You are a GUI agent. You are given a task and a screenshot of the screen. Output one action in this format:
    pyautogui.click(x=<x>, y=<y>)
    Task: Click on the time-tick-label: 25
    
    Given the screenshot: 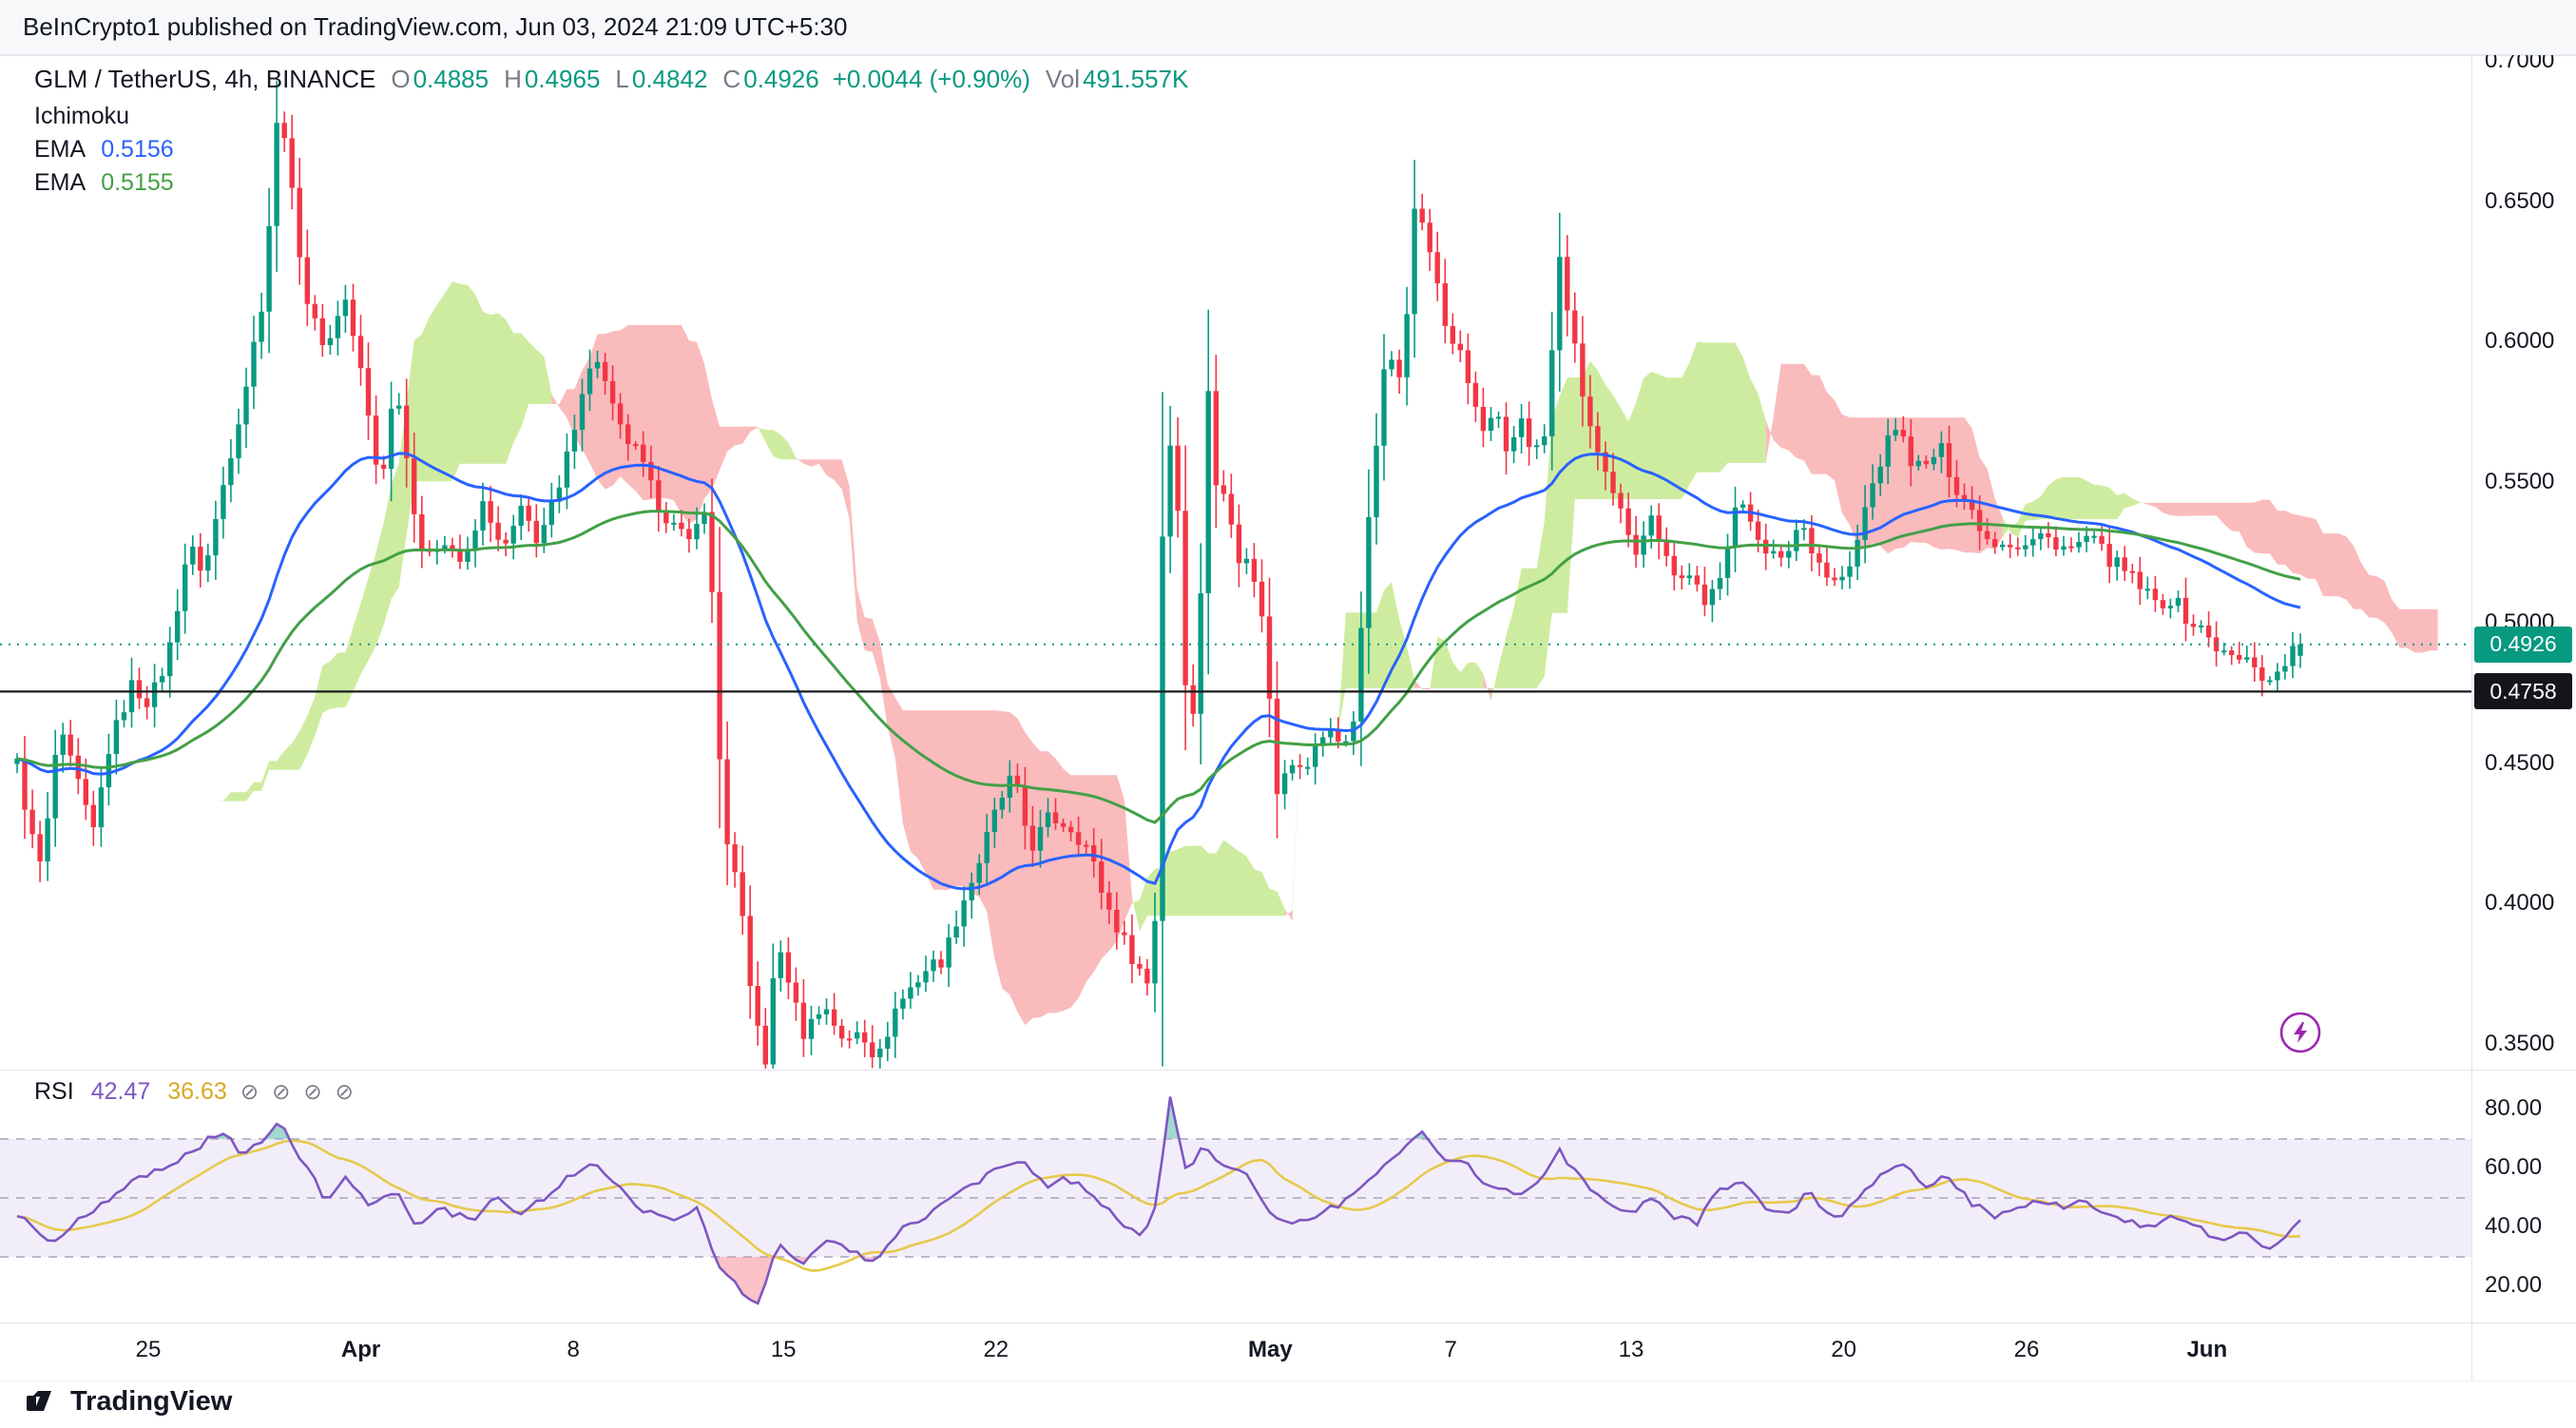 What is the action you would take?
    pyautogui.click(x=148, y=1350)
    